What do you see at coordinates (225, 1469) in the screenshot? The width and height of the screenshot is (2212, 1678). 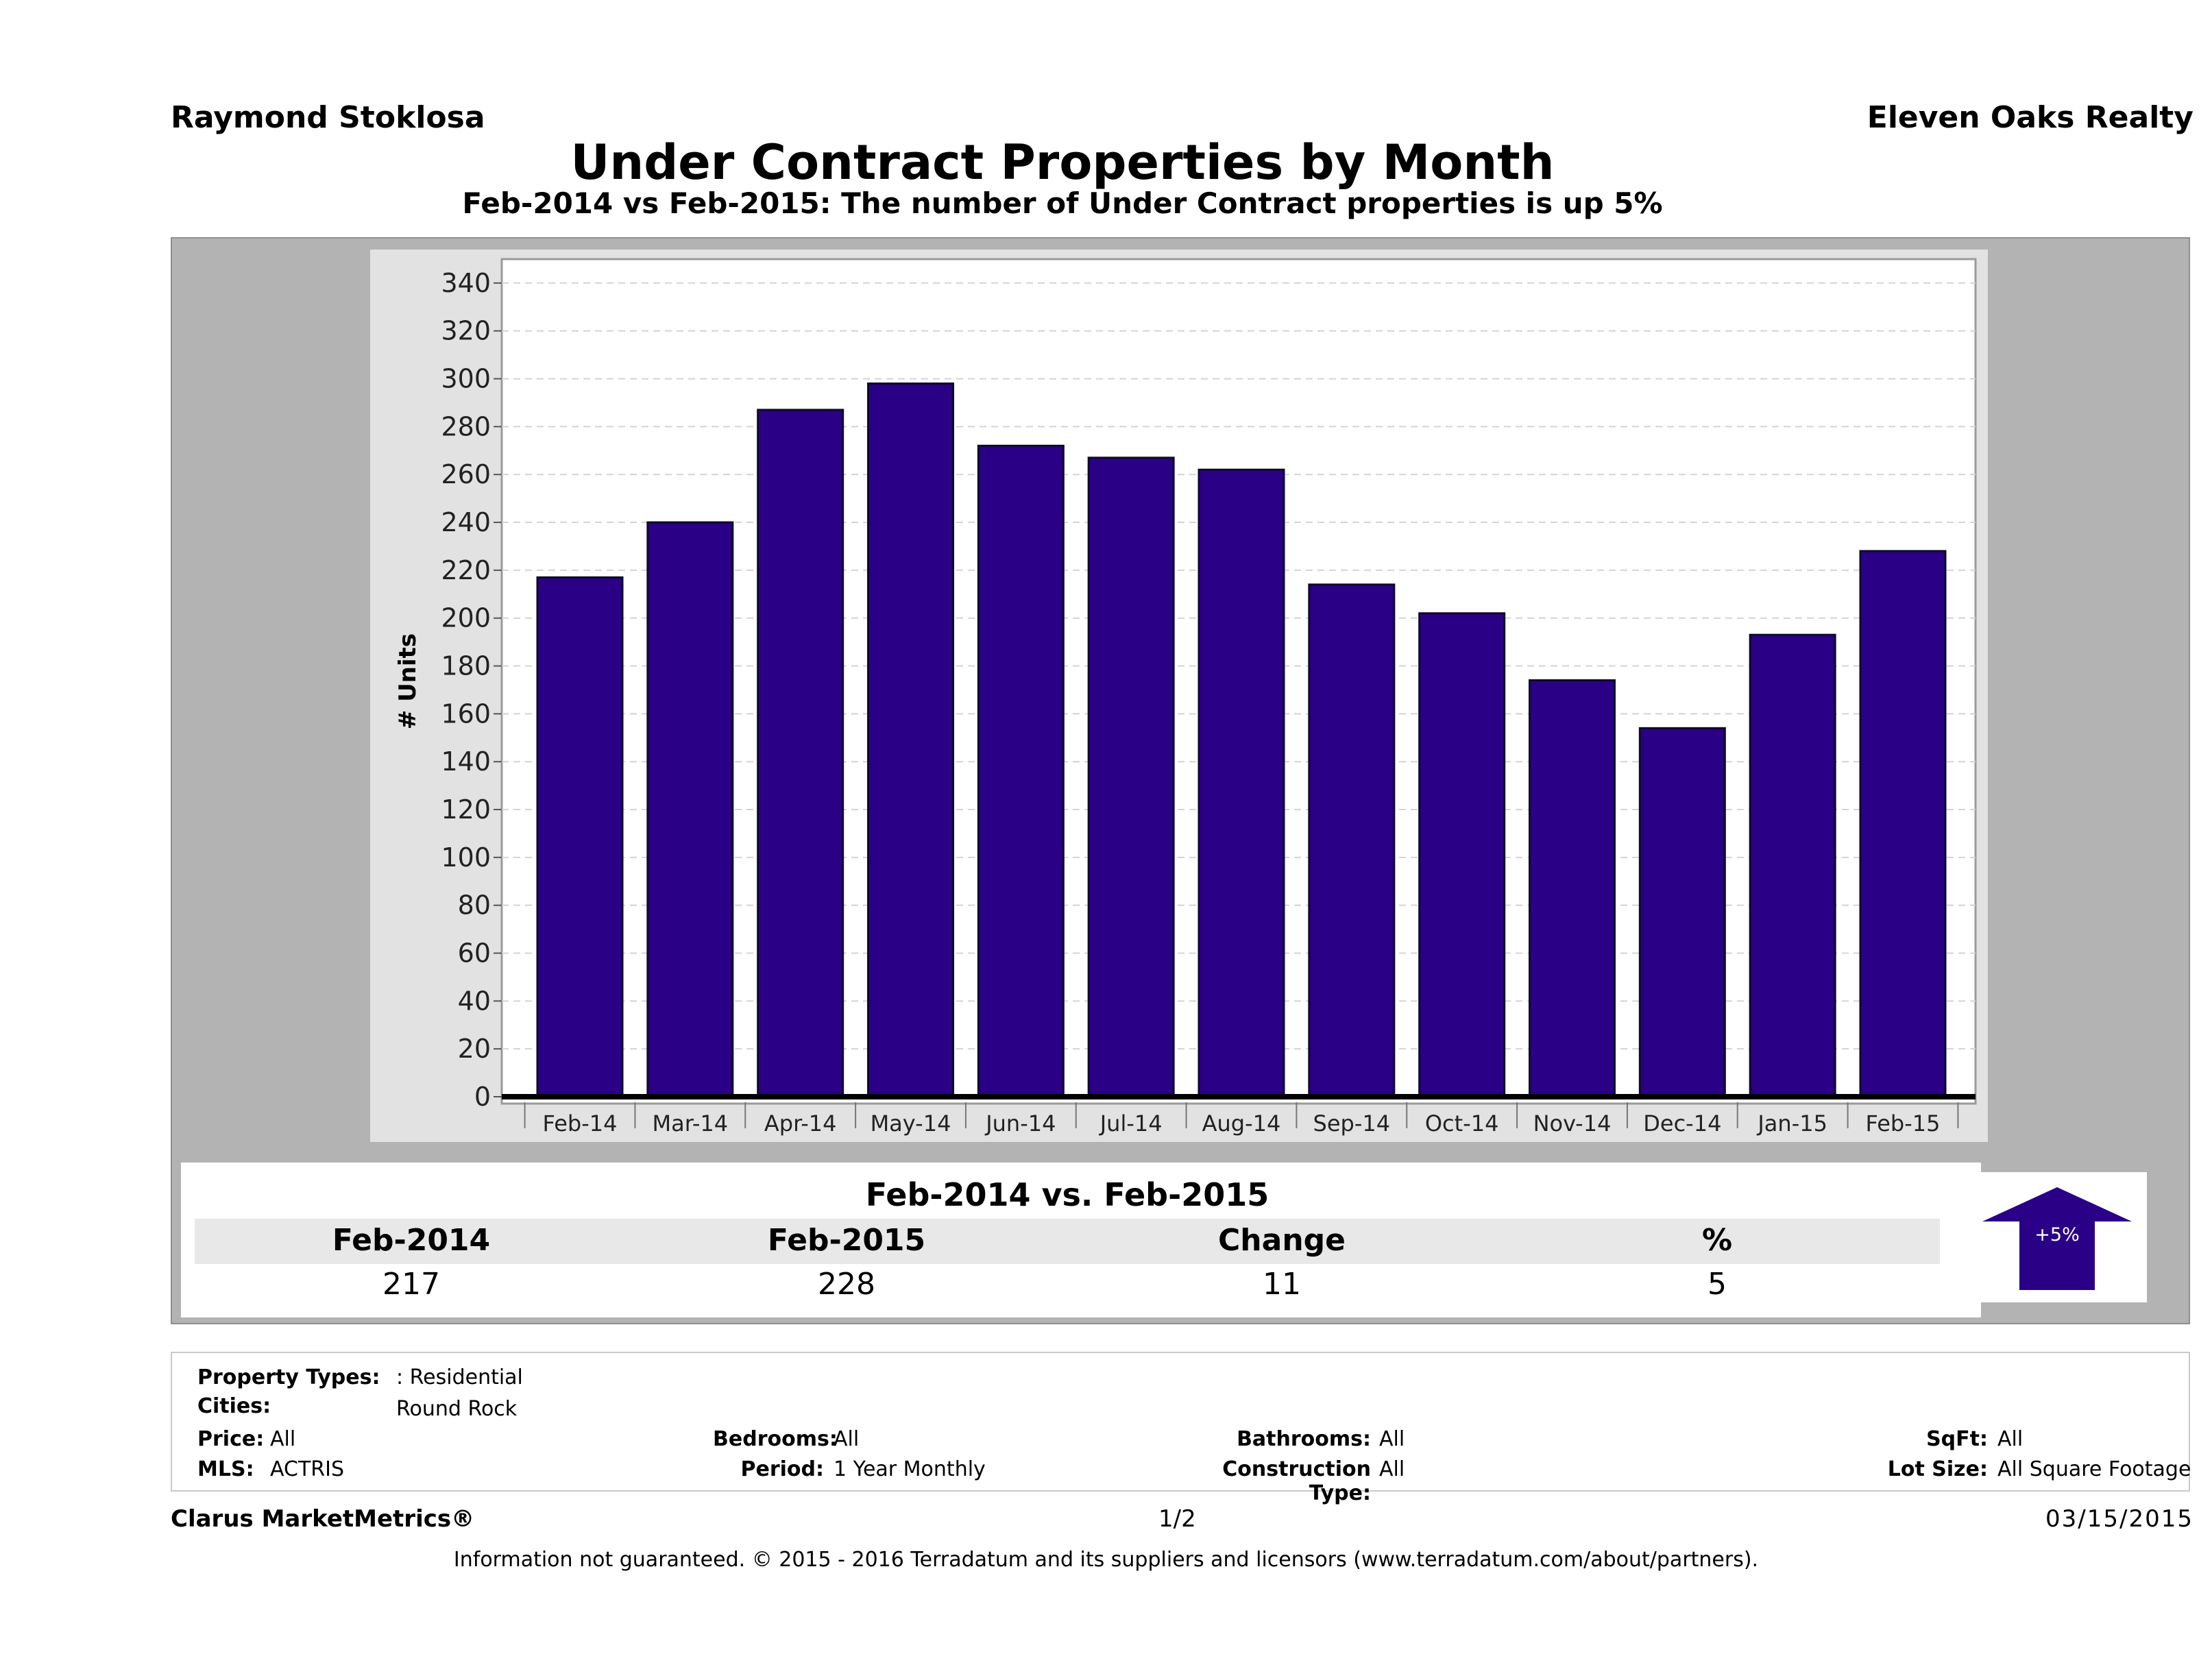 I see `mls-label: MLS:` at bounding box center [225, 1469].